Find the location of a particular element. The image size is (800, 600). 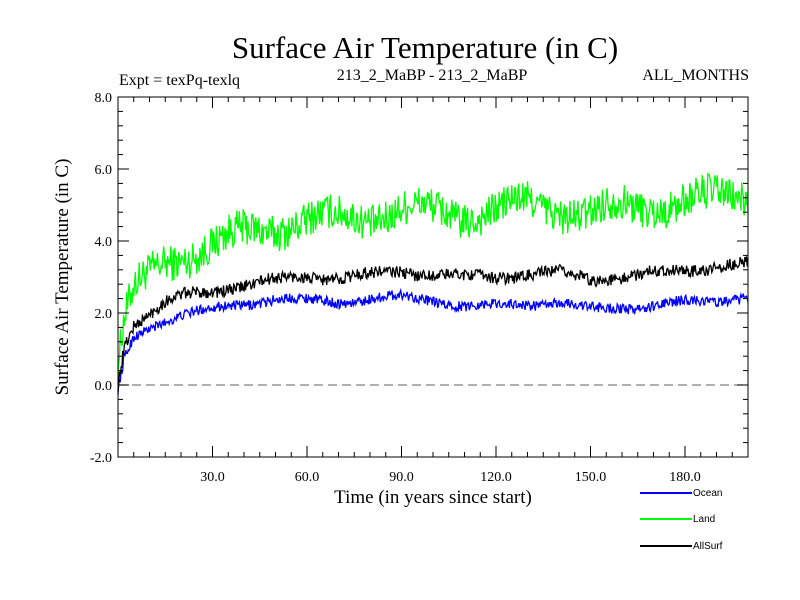

x-axis-label: Time (in years since start) is located at coordinates (433, 497).